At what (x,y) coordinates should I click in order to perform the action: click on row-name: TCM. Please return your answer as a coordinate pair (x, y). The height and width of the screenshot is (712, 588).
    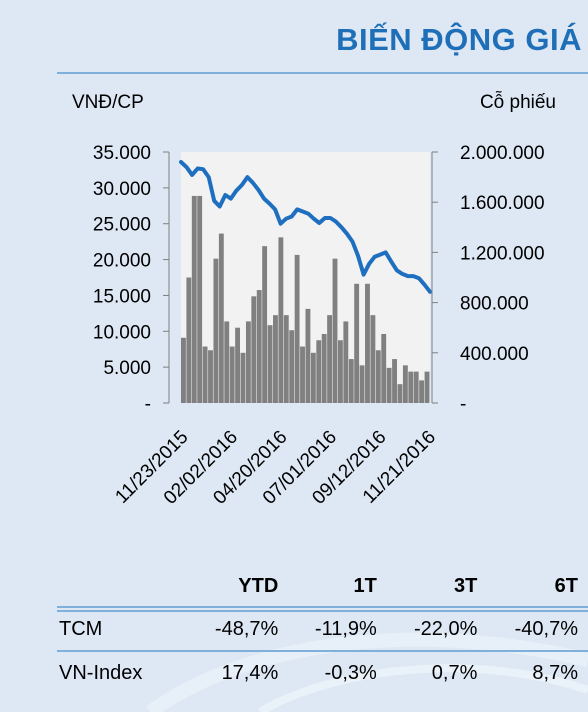
    Looking at the image, I should click on (122, 628).